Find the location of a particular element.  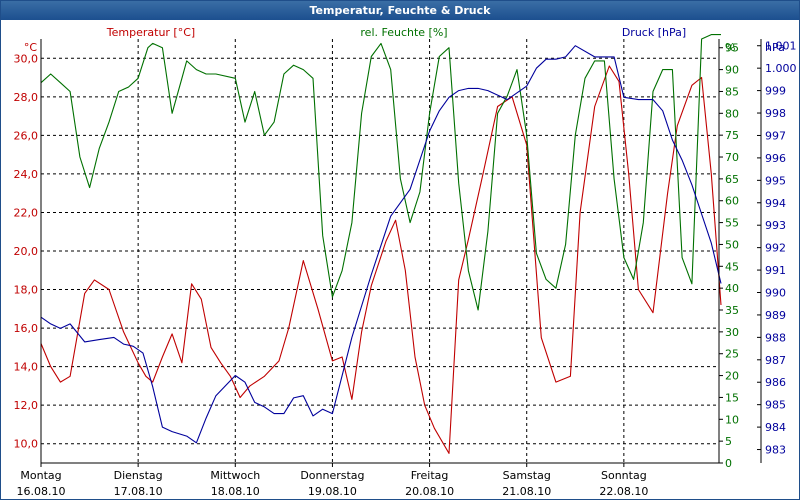

pressure-tick-label: 1.001 is located at coordinates (781, 46).